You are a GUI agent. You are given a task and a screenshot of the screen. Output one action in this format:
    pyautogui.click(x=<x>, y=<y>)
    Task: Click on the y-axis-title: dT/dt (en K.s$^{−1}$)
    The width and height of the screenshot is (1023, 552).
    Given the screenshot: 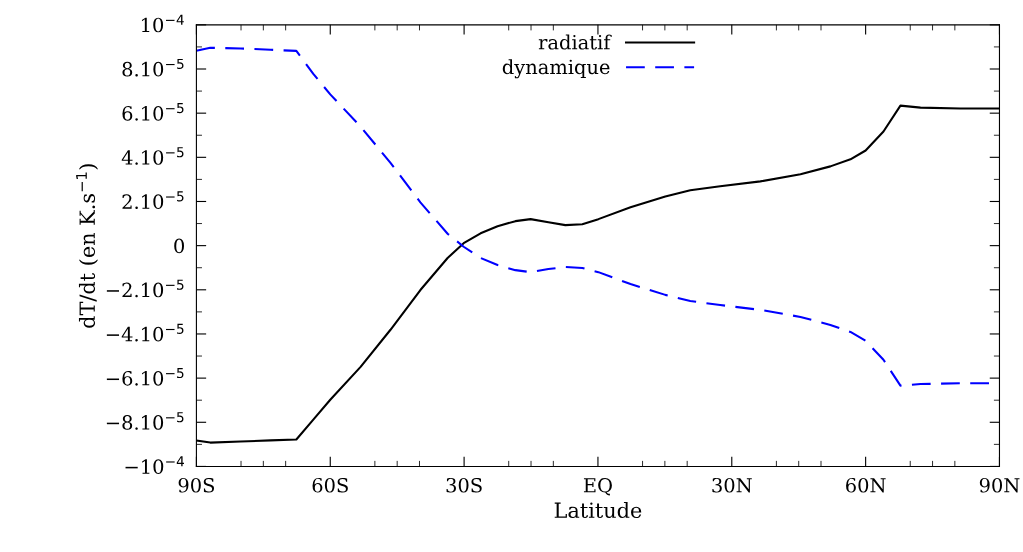 What is the action you would take?
    pyautogui.click(x=87, y=246)
    